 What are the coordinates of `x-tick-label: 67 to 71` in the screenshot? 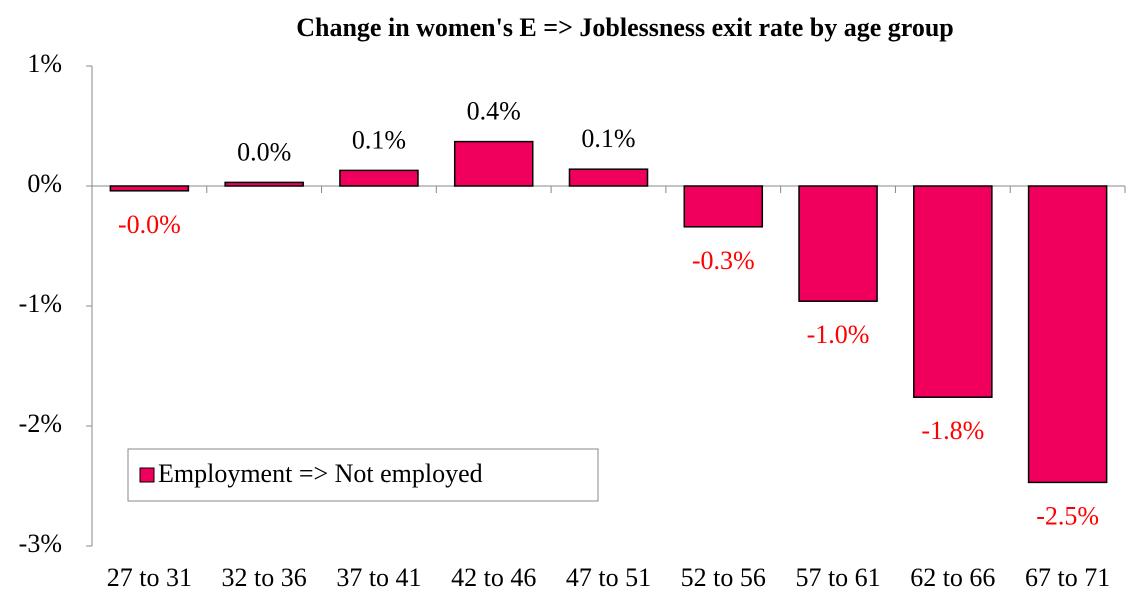 It's located at (1067, 577).